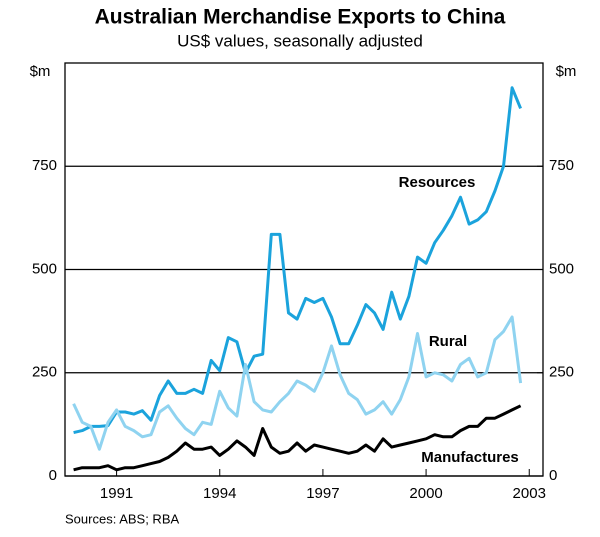 This screenshot has height=537, width=600. Describe the element at coordinates (448, 341) in the screenshot. I see `series-label: Rural` at that location.